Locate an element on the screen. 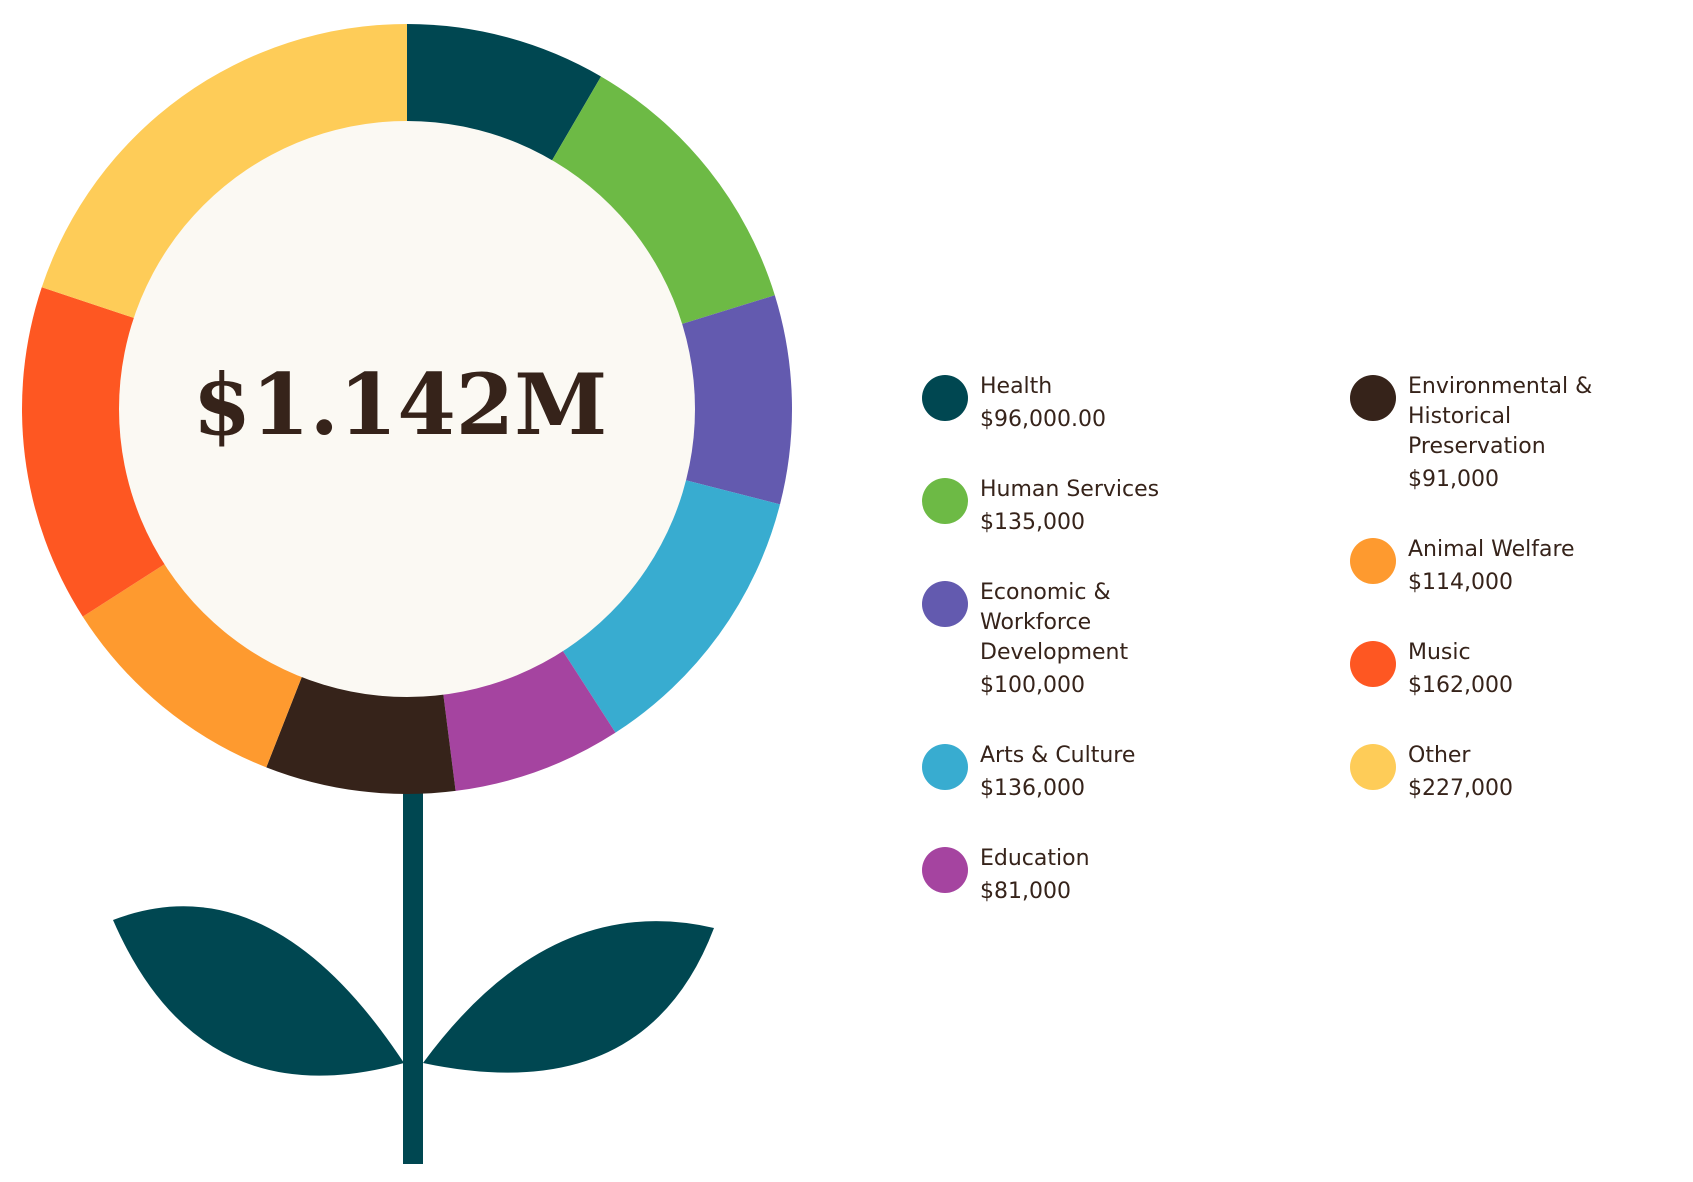 This screenshot has width=1693, height=1182. legend-label: Animal Welfare is located at coordinates (1491, 549).